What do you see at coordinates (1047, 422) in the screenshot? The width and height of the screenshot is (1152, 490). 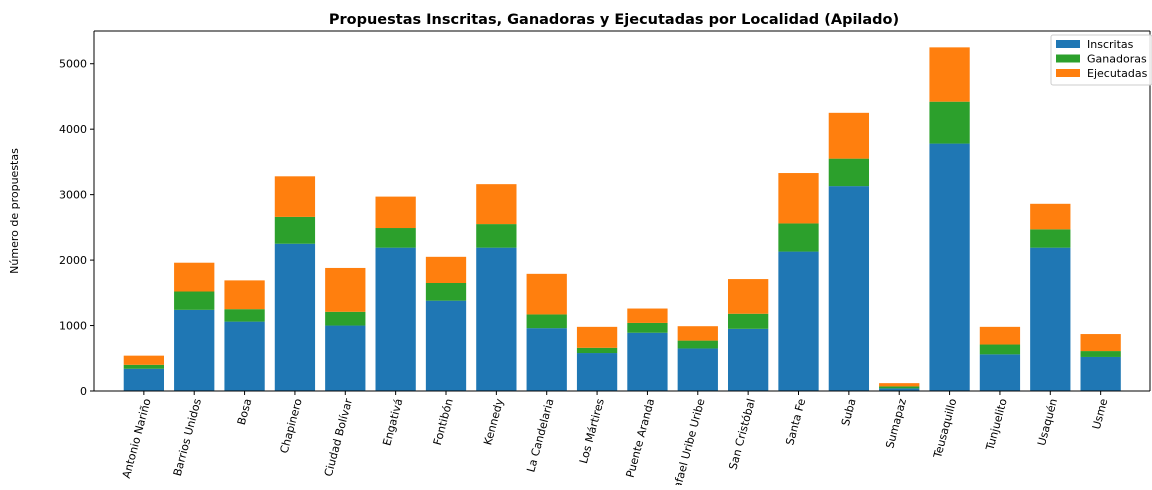 I see `x-tick-label-usaquen: Usaquén` at bounding box center [1047, 422].